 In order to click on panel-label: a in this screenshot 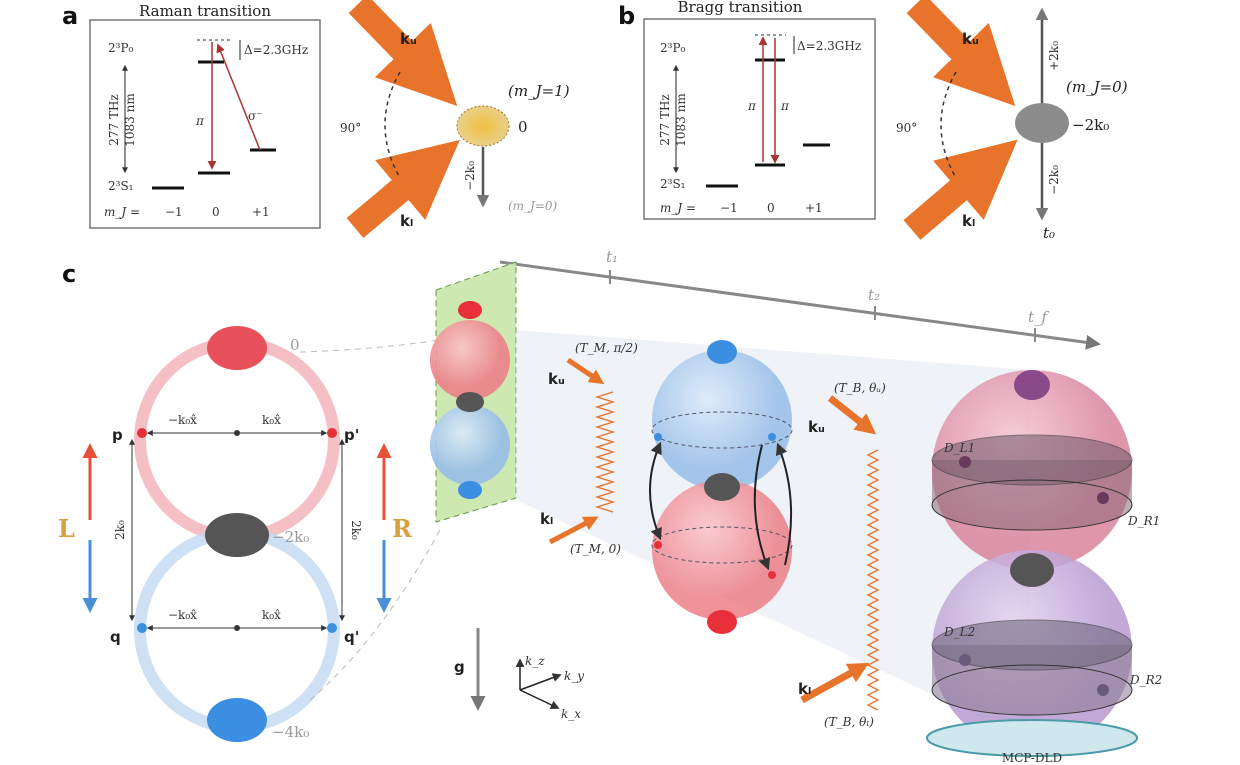, I will do `click(70, 16)`.